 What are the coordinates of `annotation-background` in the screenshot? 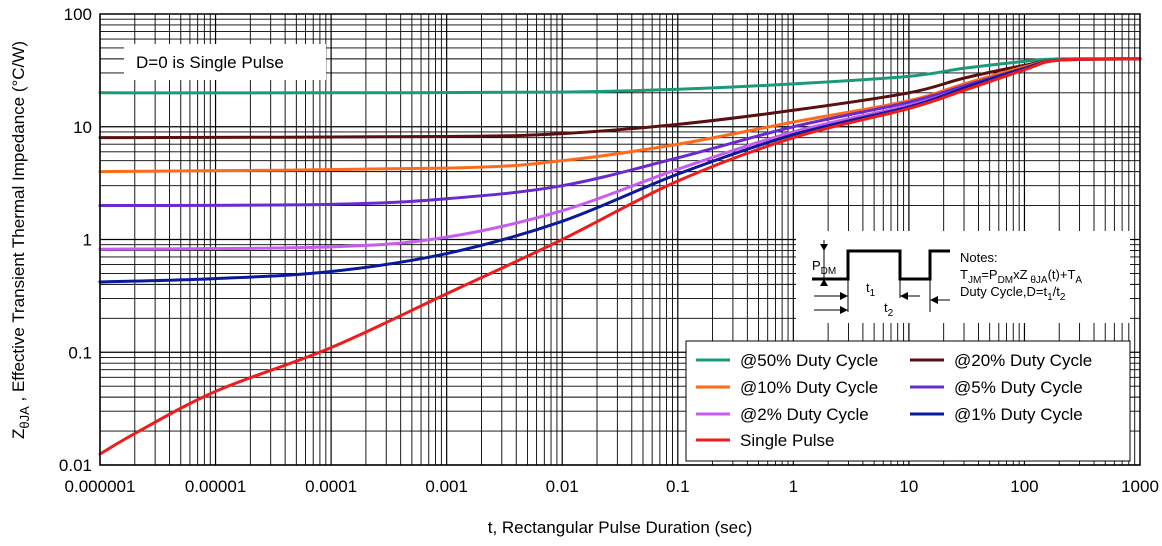 It's located at (225, 62).